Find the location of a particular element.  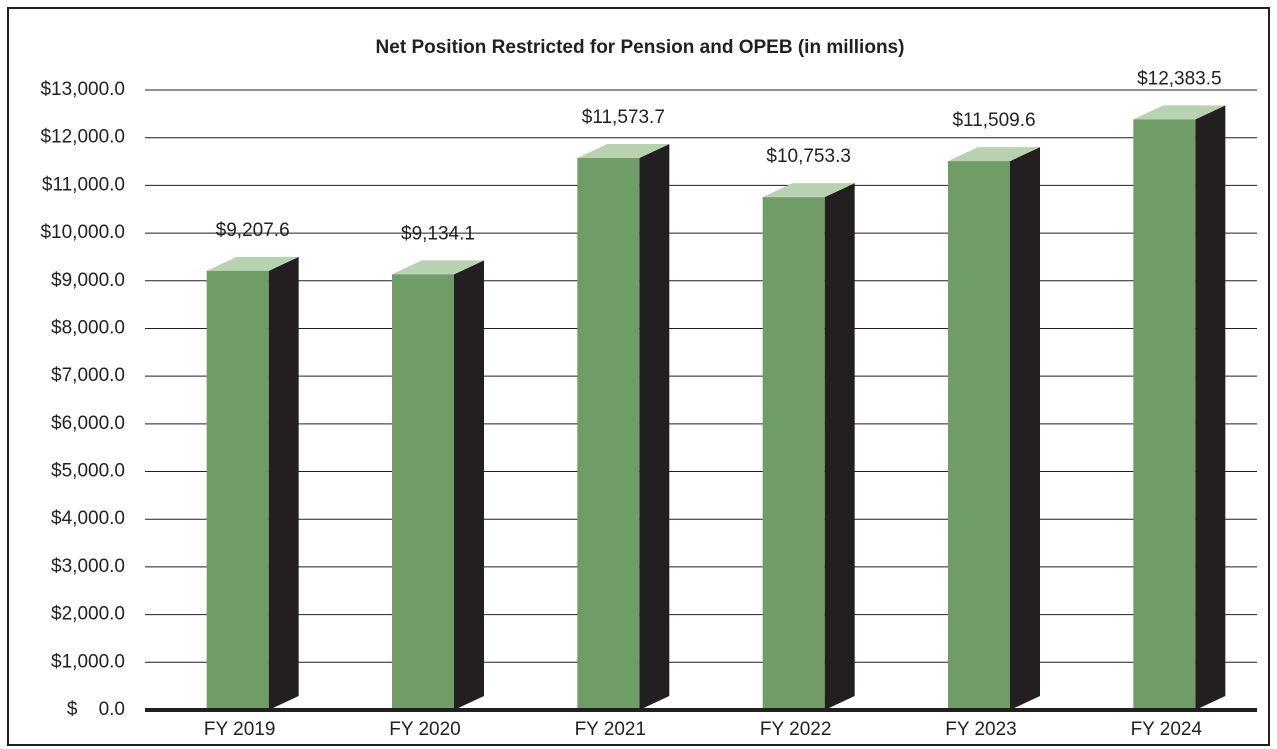

x-tick-label: FY 2023 is located at coordinates (980, 729).